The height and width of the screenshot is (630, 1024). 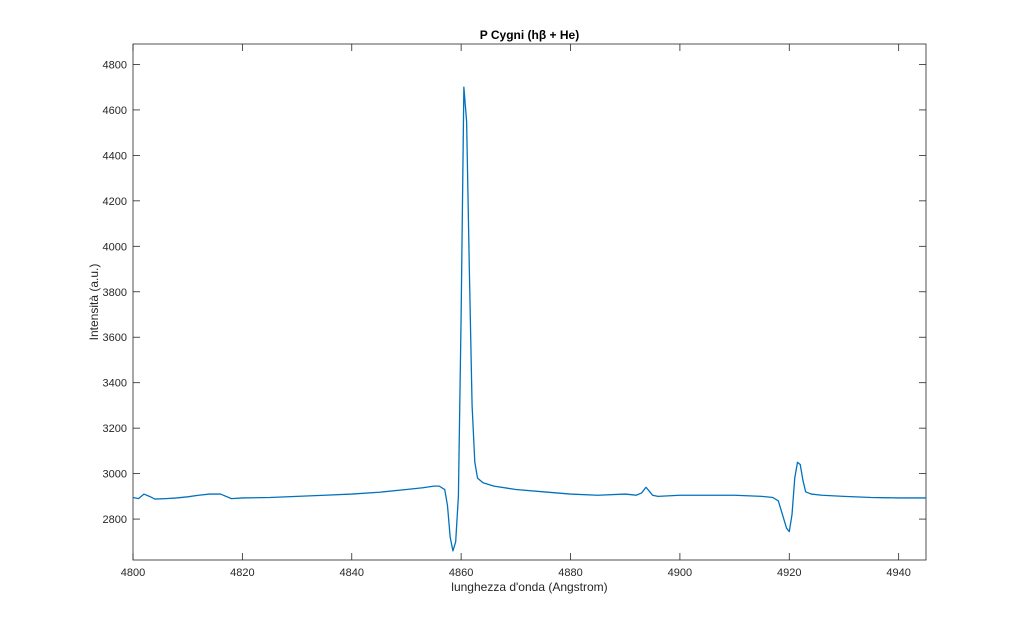 What do you see at coordinates (115, 338) in the screenshot?
I see `y-tick-label: 3600` at bounding box center [115, 338].